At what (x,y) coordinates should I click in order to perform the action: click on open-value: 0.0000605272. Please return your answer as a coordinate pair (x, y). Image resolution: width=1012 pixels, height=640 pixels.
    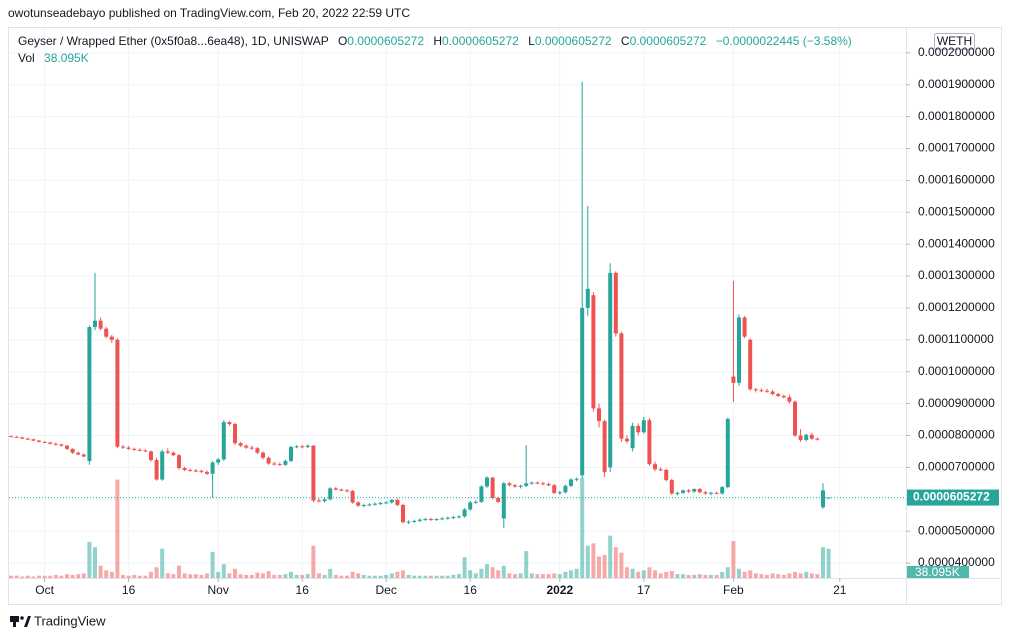
    Looking at the image, I should click on (385, 41).